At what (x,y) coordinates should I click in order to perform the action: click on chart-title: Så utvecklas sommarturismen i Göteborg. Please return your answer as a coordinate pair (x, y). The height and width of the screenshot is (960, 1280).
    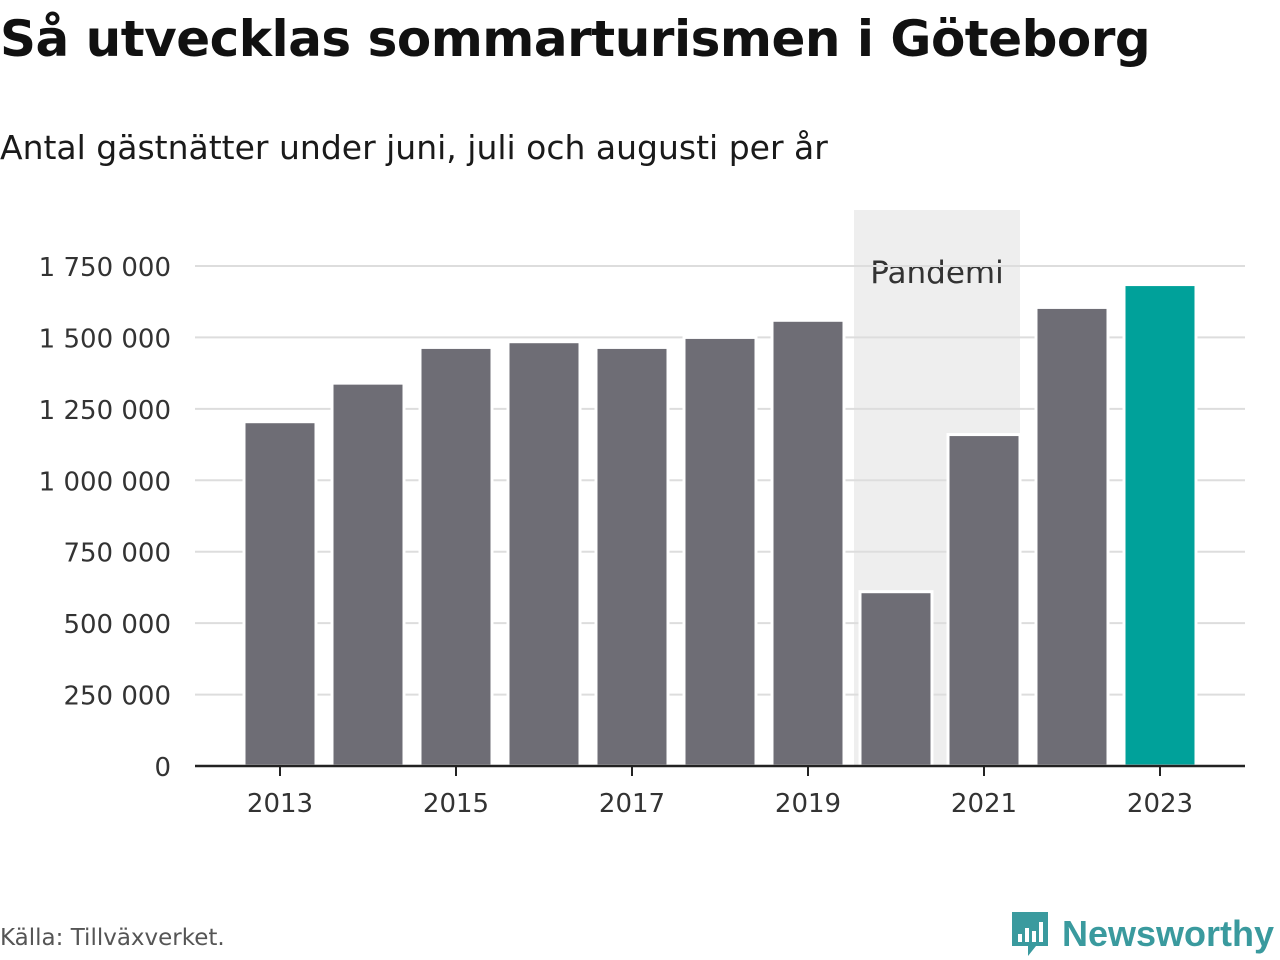
    Looking at the image, I should click on (575, 39).